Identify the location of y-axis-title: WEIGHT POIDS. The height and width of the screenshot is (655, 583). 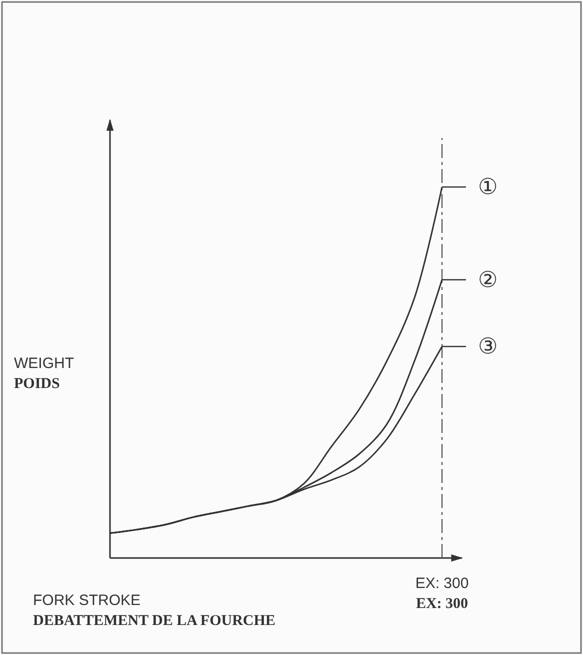
(44, 373).